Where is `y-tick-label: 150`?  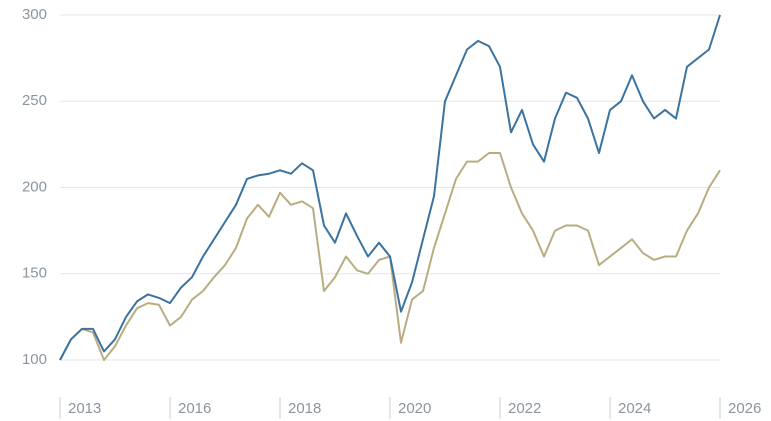
y-tick-label: 150 is located at coordinates (34, 273).